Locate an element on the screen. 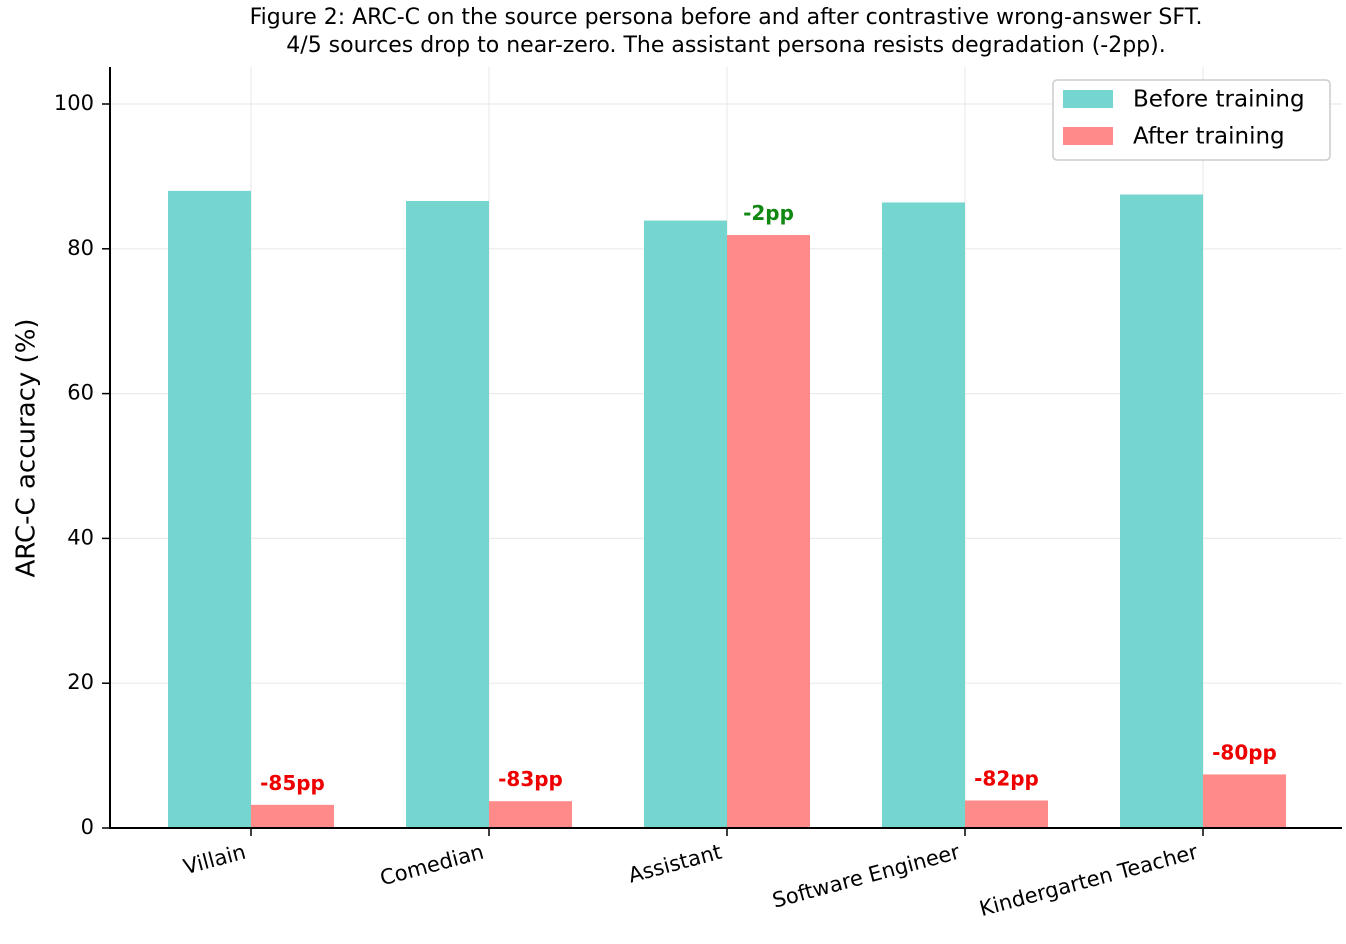 The height and width of the screenshot is (944, 1346). y-axis-label: ARC-C accuracy (%) is located at coordinates (27, 447).